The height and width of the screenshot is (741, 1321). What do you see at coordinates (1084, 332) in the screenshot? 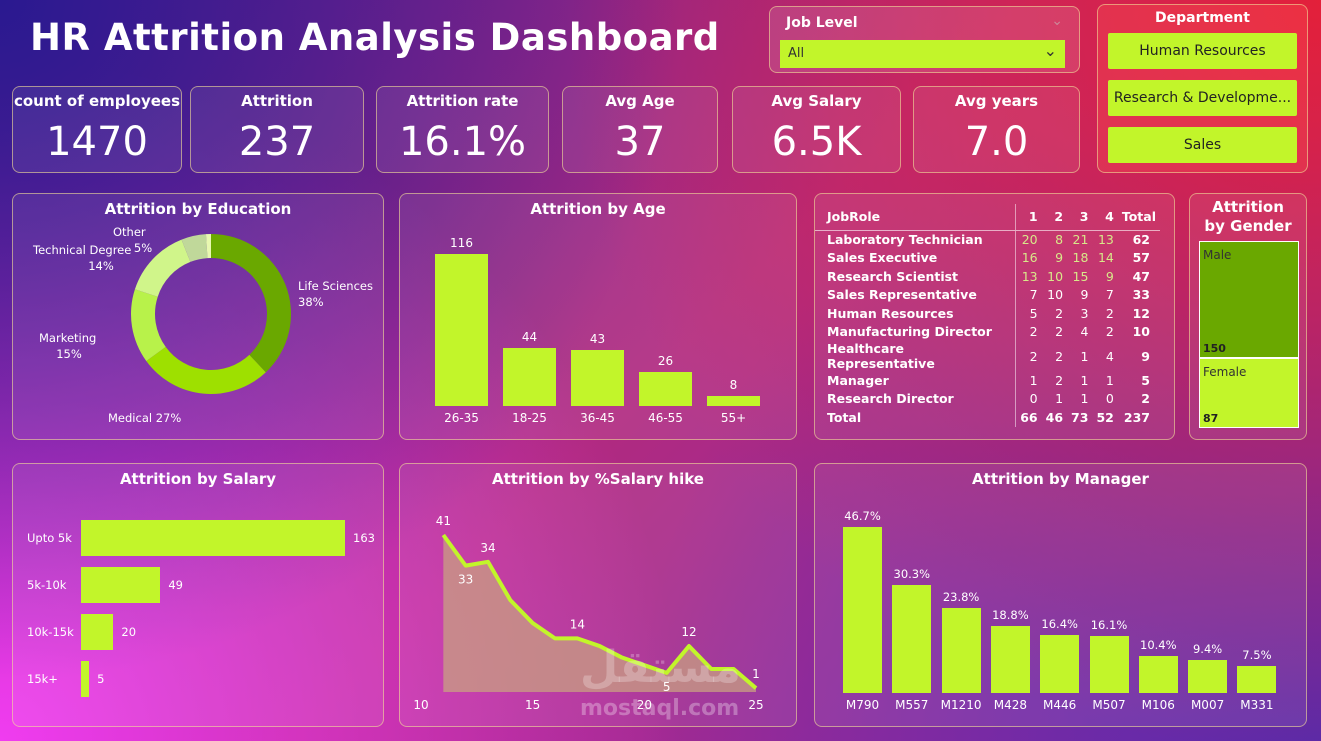
I see `value-cell: 4` at bounding box center [1084, 332].